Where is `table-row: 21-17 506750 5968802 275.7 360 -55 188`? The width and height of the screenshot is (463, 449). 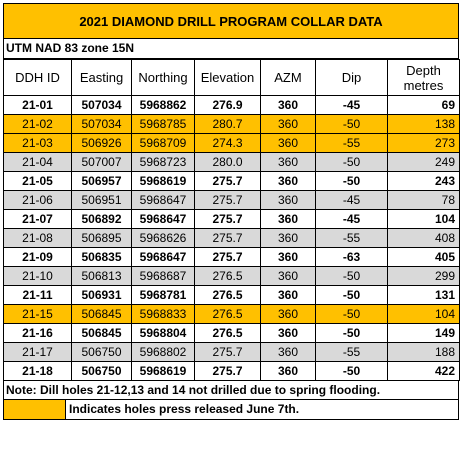
table-row: 21-17 506750 5968802 275.7 360 -55 188 is located at coordinates (231, 352).